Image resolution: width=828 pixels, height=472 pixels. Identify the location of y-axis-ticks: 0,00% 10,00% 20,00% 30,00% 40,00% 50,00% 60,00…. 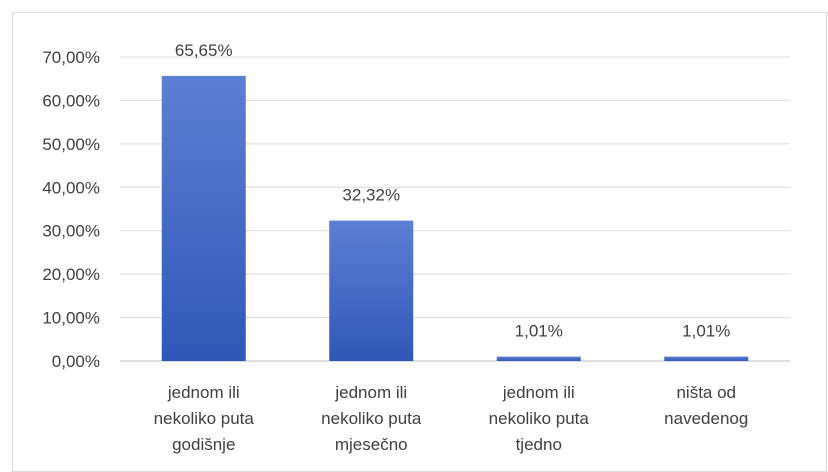
(71, 209).